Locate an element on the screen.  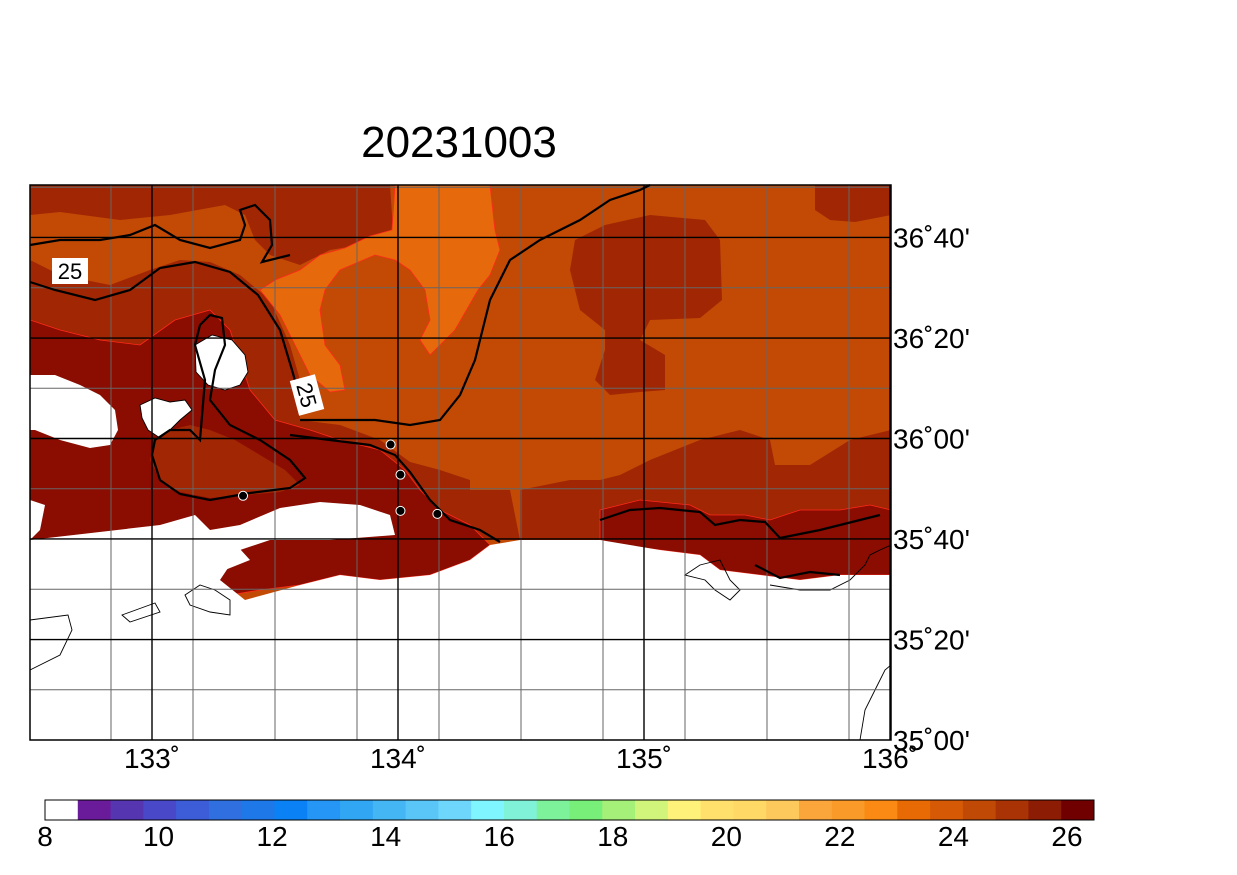
colorbar is located at coordinates (569, 810).